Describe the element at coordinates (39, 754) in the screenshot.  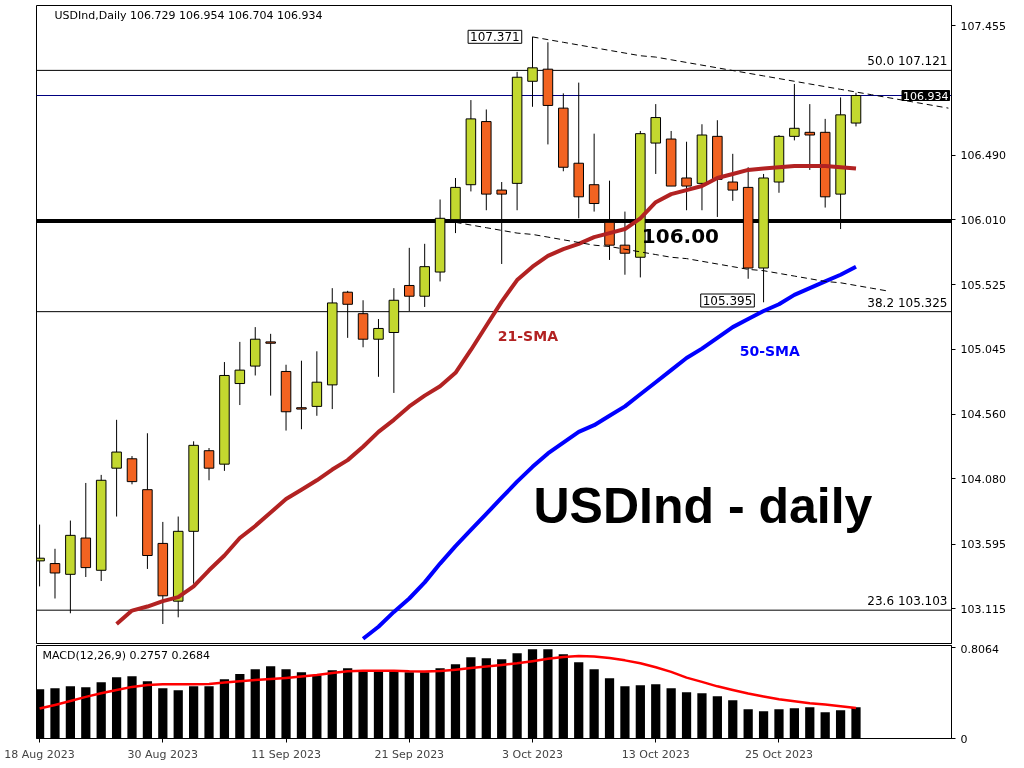
I see `x-tick-label: 18 Aug 2023` at that location.